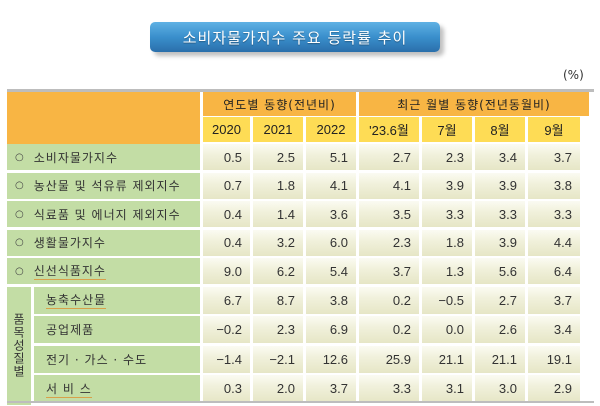 Image resolution: width=600 pixels, height=406 pixels. What do you see at coordinates (278, 157) in the screenshot?
I see `value-cell: 2.5` at bounding box center [278, 157].